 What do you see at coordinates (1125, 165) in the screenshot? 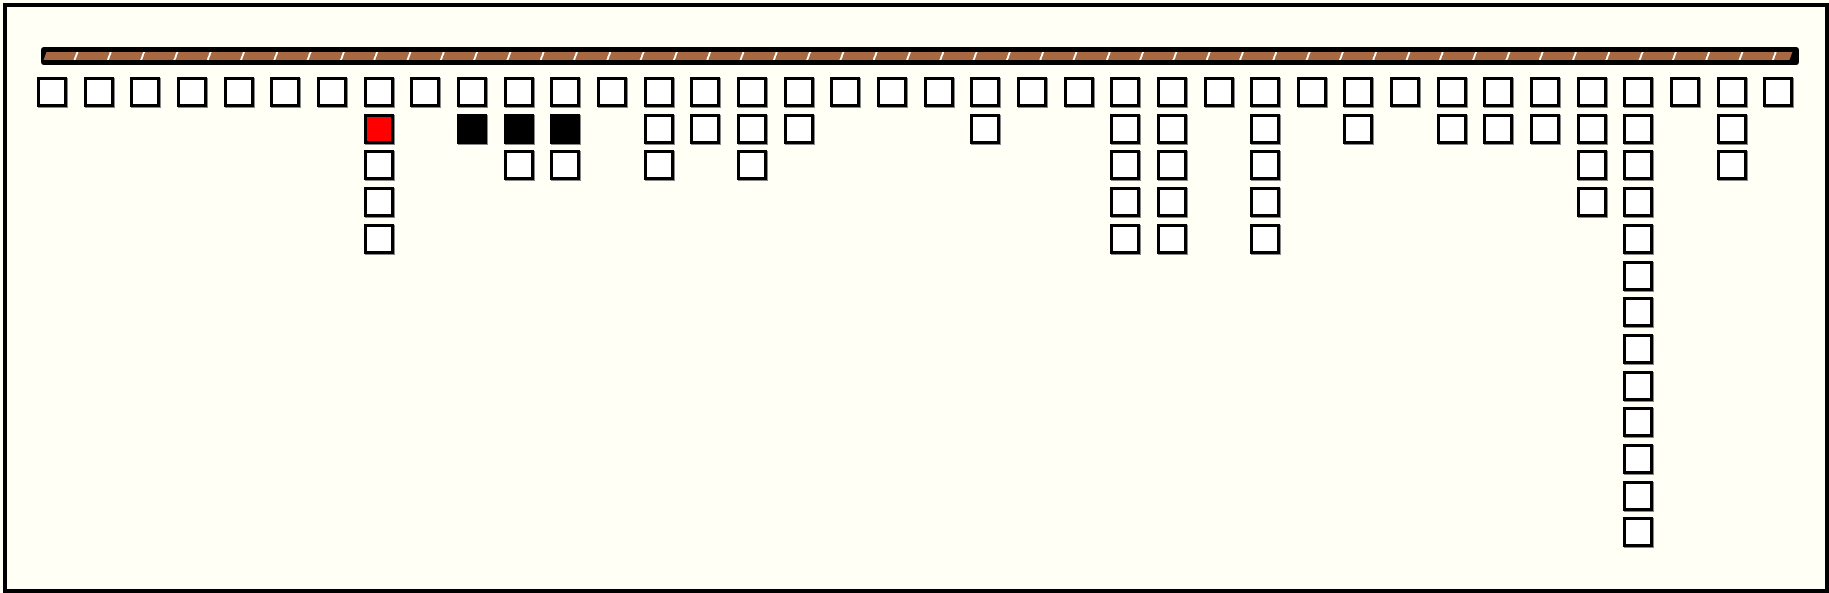
I see `cell-white-c23-r2` at bounding box center [1125, 165].